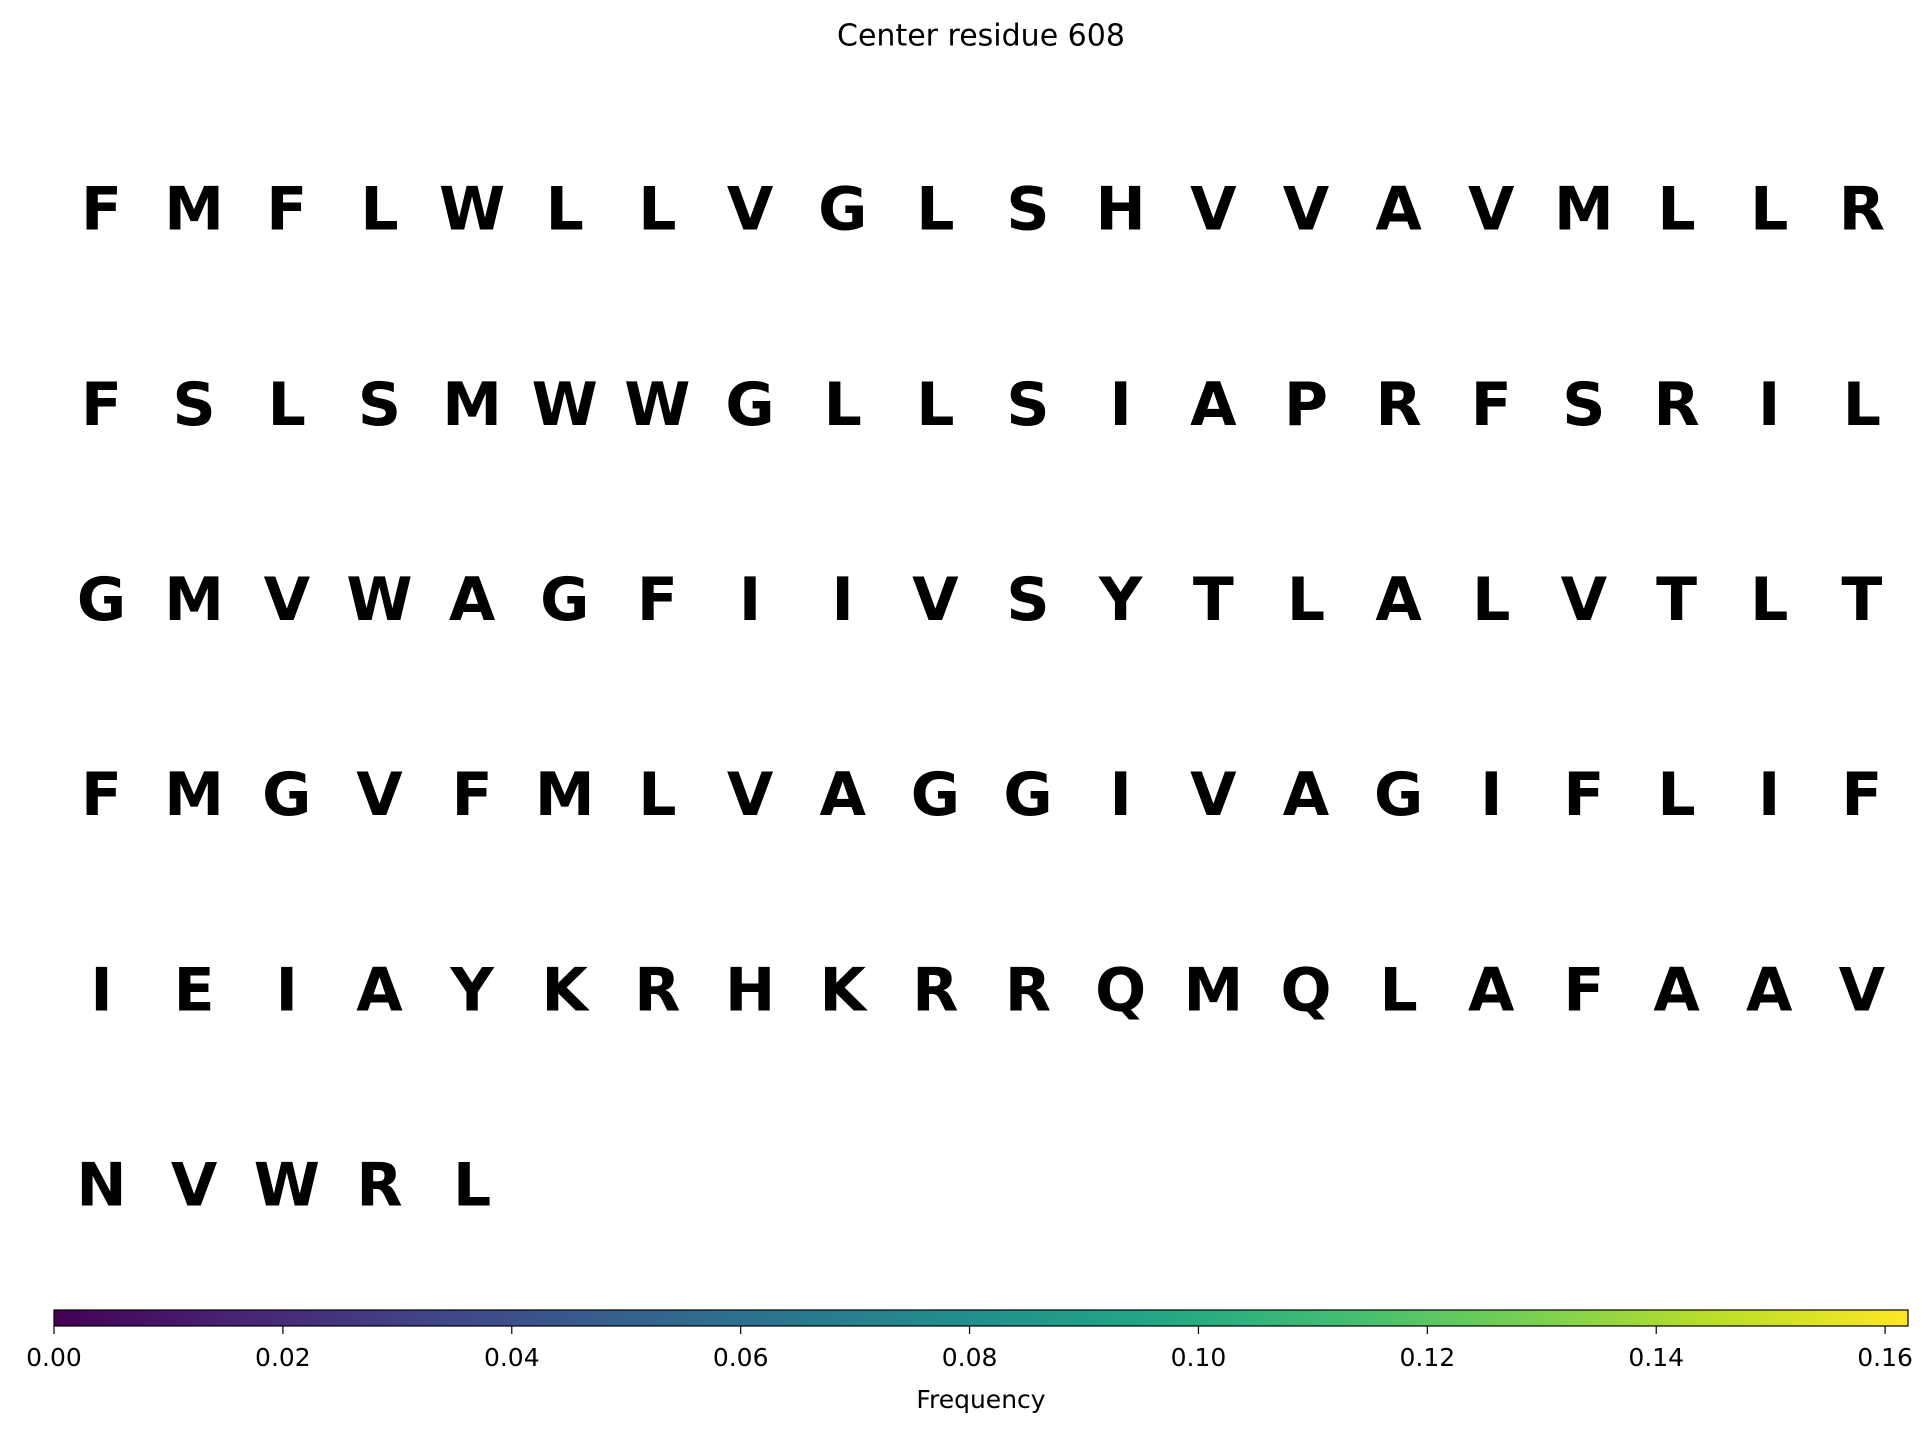 This screenshot has height=1430, width=1931. I want to click on chart-title: Center residue 608, so click(981, 36).